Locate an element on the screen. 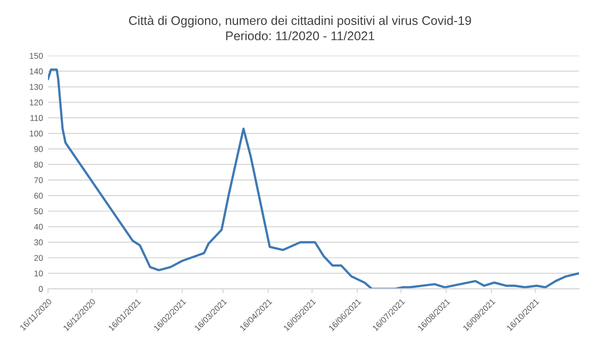  y-tick-label: 10 is located at coordinates (38, 273).